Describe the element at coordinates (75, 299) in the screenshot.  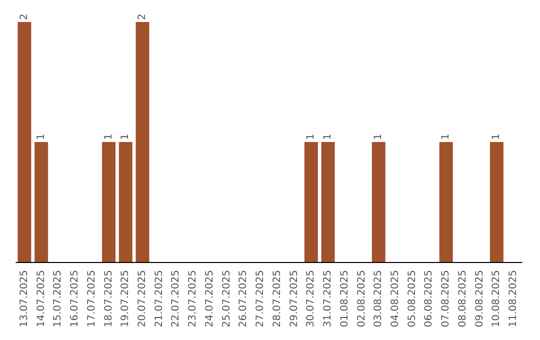
I see `x-tick-label: 16.07.2025` at that location.